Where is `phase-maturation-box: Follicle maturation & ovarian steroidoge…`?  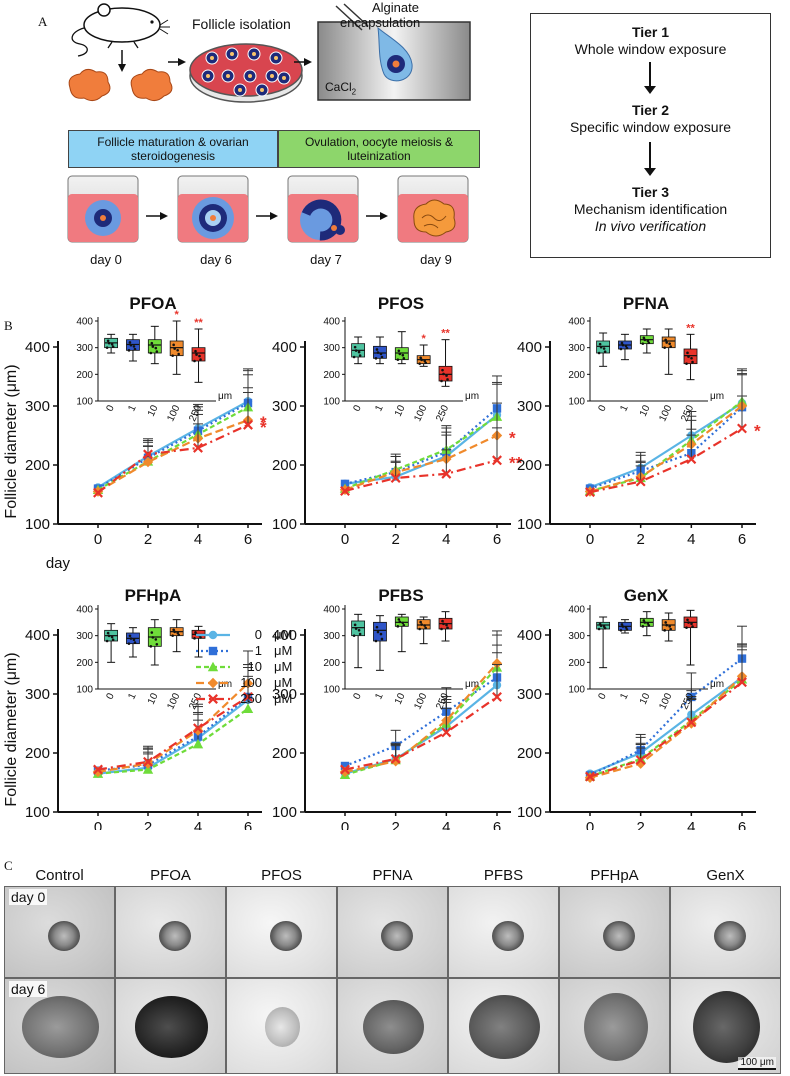
phase-maturation-box: Follicle maturation & ovarian steroidoge… is located at coordinates (173, 149).